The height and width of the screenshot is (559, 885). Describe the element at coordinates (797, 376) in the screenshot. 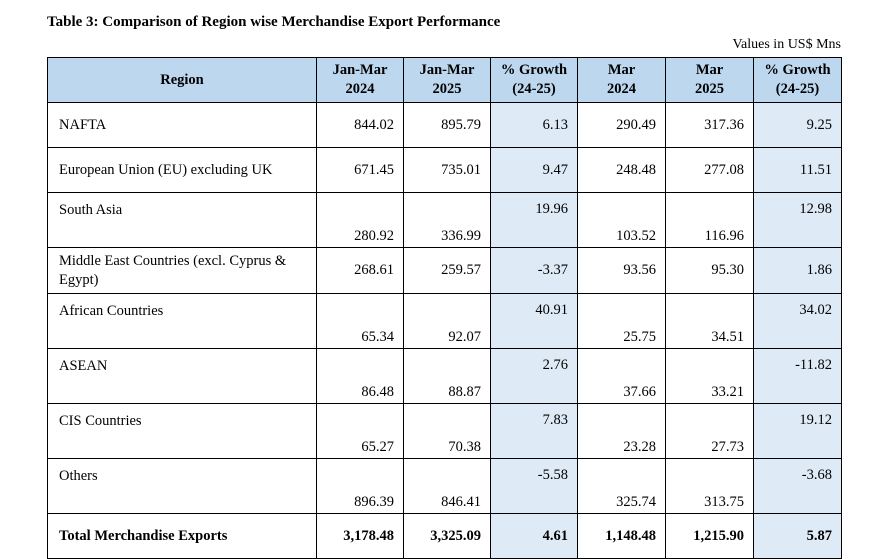

I see `growth-mar-cell: -11.82` at that location.